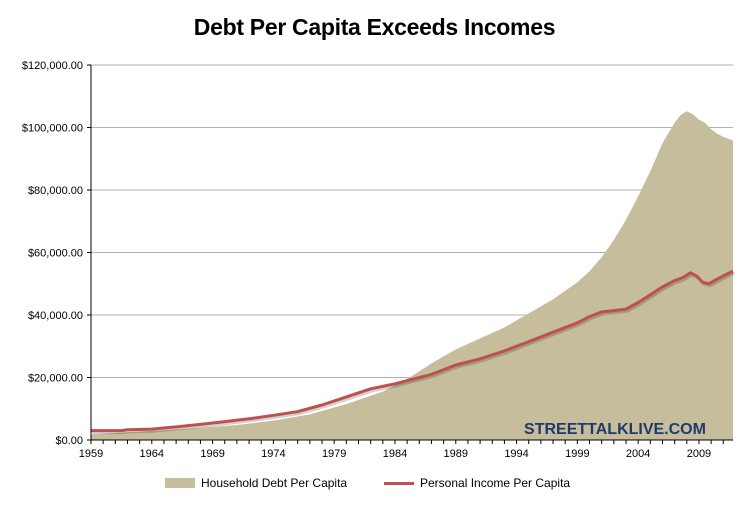 Image resolution: width=749 pixels, height=509 pixels. What do you see at coordinates (55, 379) in the screenshot?
I see `y-tick-label: $20,000.00` at bounding box center [55, 379].